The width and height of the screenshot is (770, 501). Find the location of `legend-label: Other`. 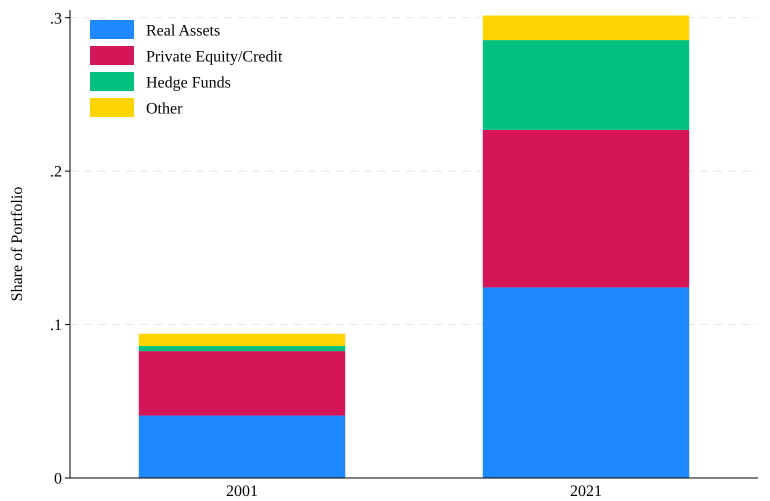

legend-label: Other is located at coordinates (165, 109).